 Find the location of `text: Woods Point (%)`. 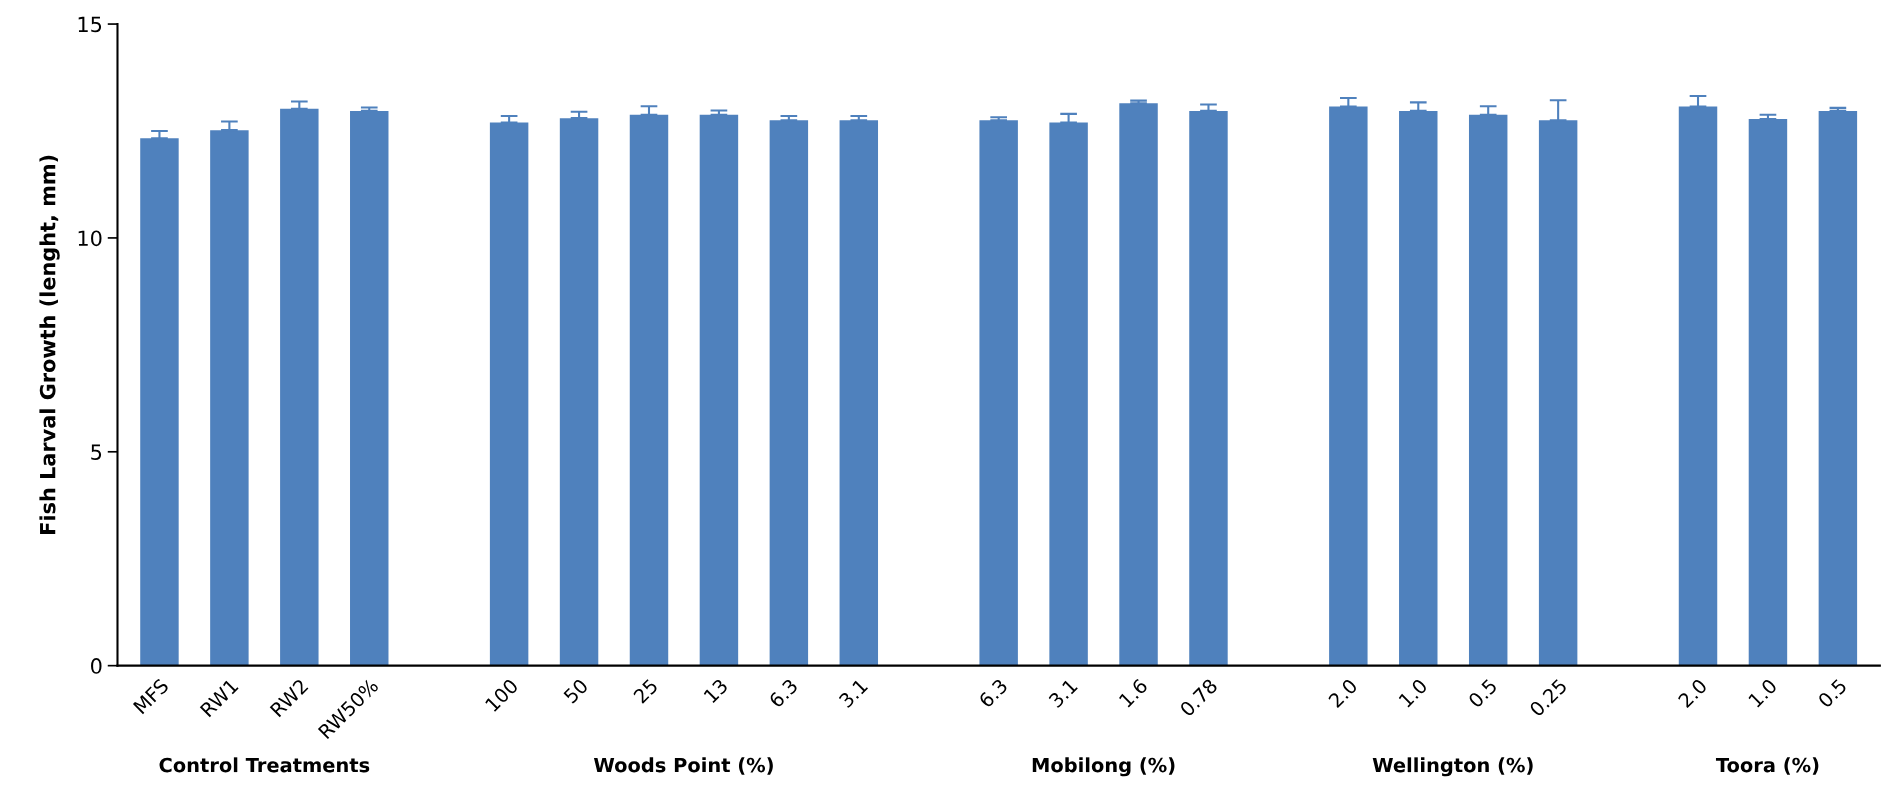

text: Woods Point (%) is located at coordinates (683, 766).